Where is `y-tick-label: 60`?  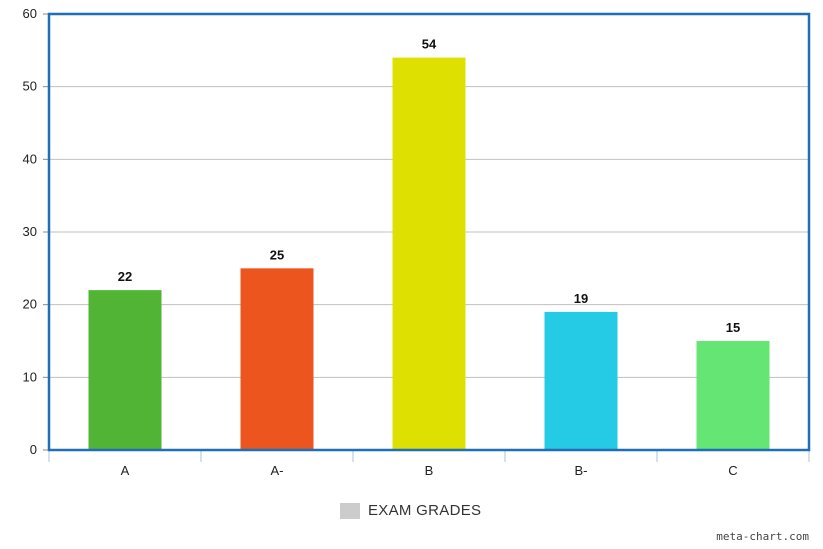 y-tick-label: 60 is located at coordinates (30, 13).